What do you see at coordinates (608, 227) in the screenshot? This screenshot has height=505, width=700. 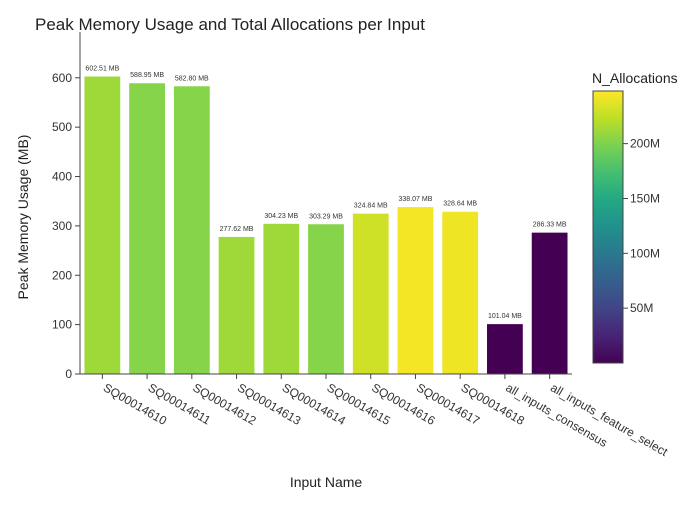 I see `colorbar-gradient` at bounding box center [608, 227].